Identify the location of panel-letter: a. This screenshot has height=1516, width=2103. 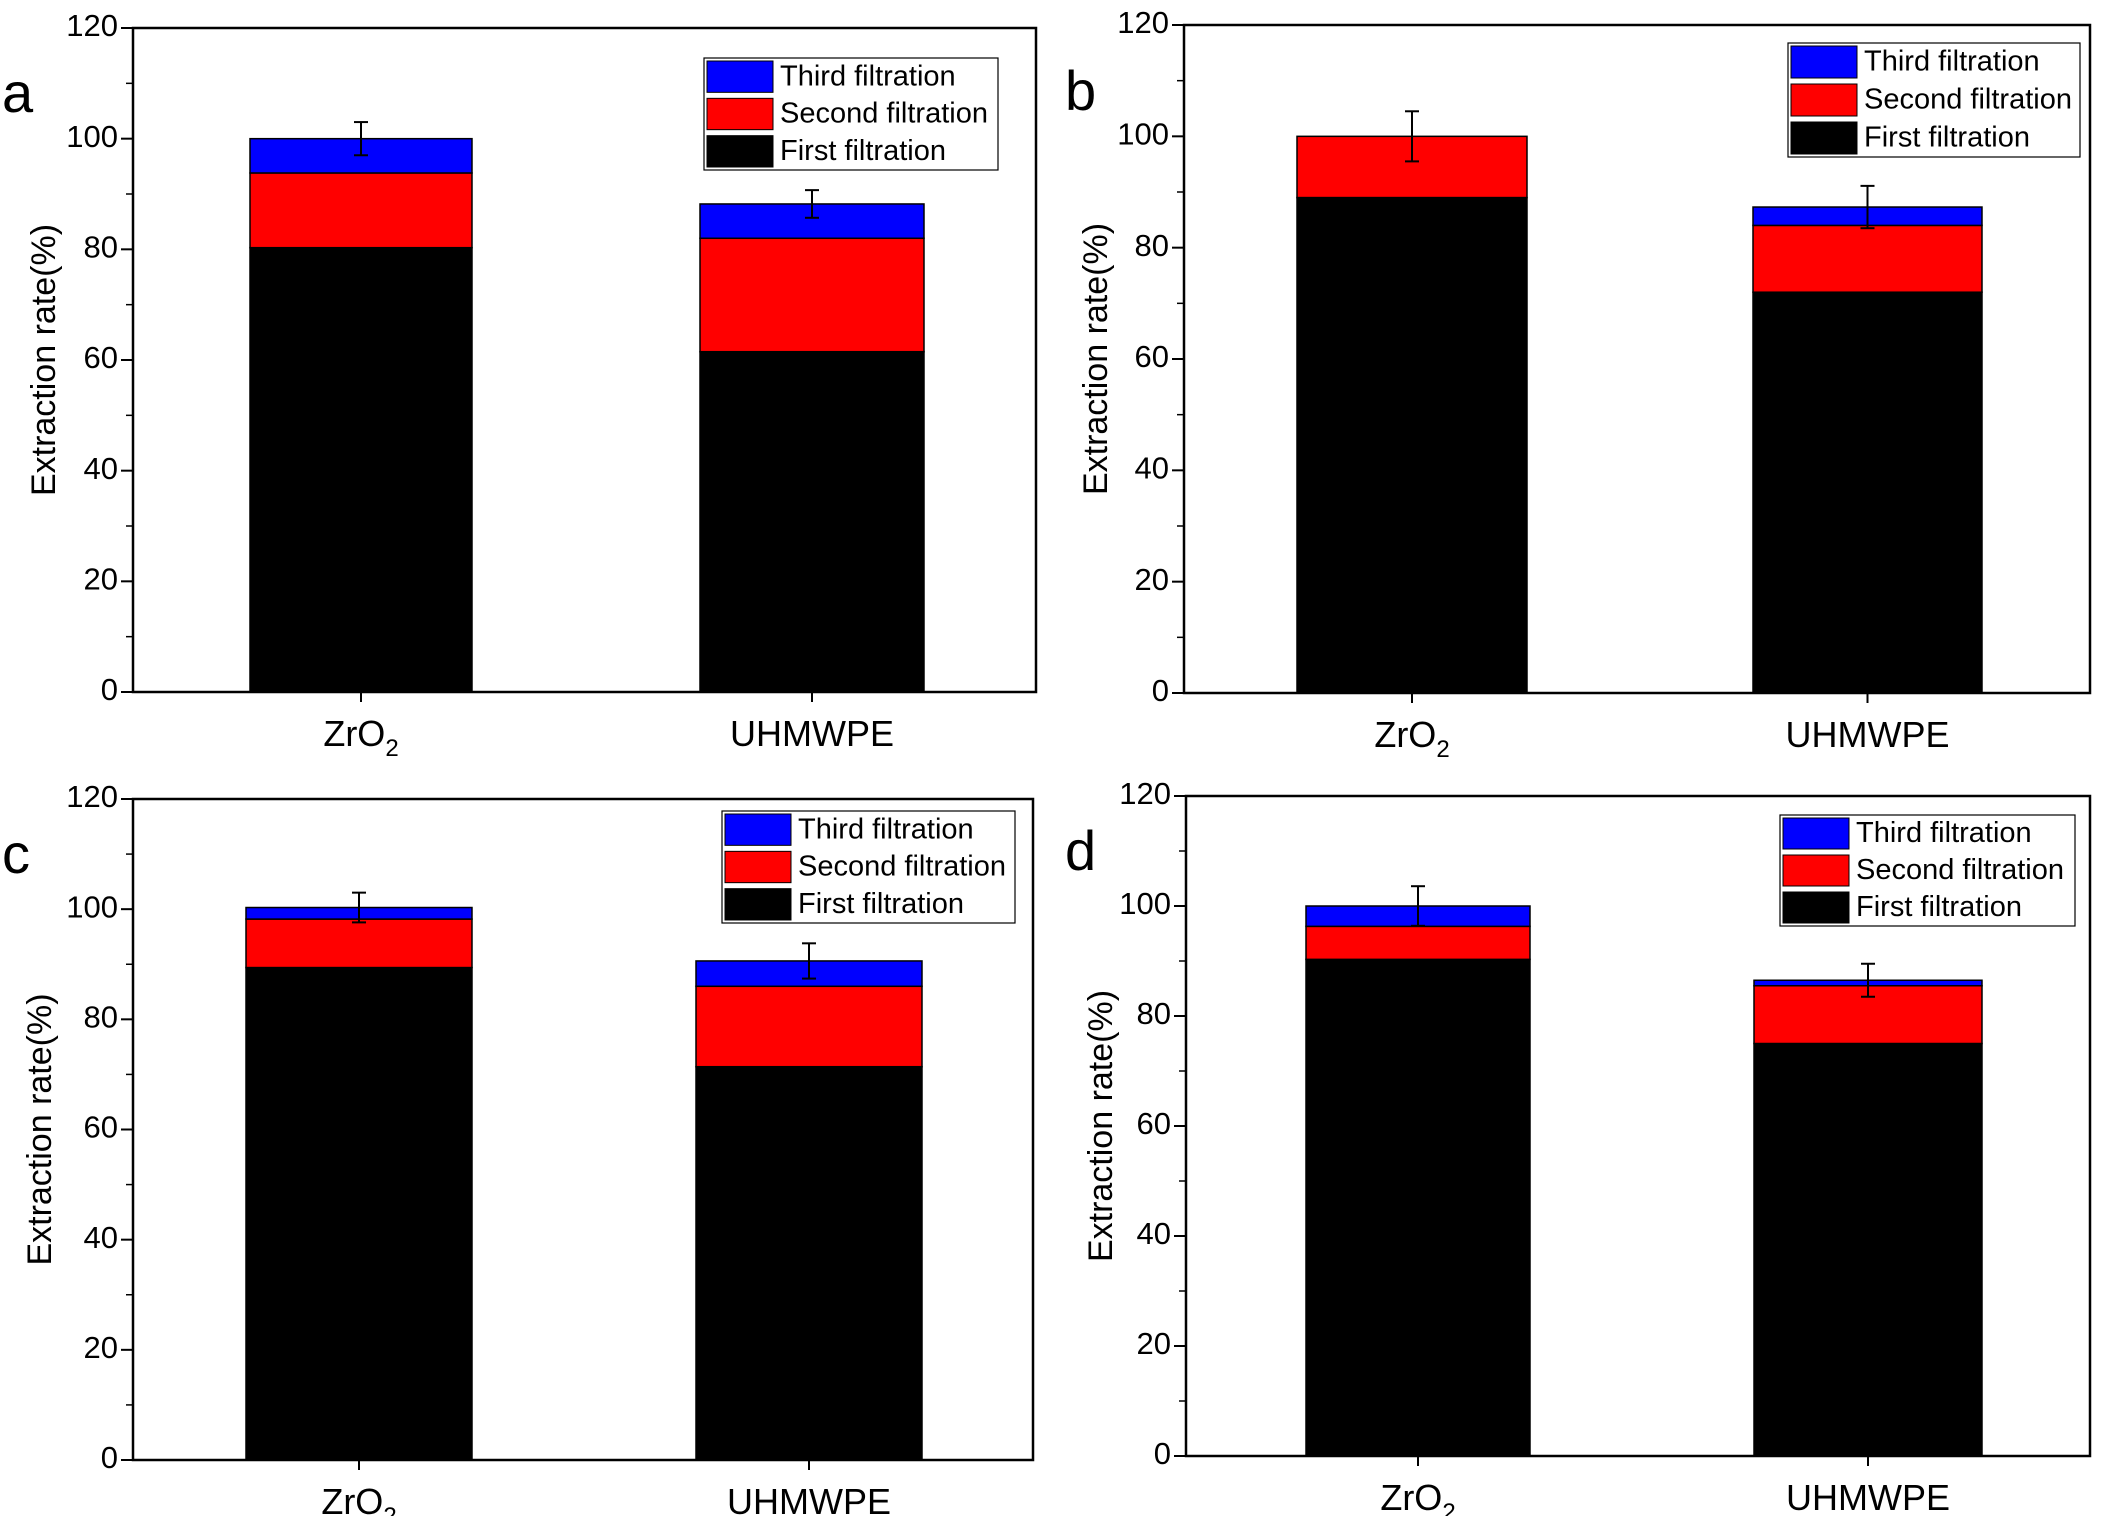
(18, 92).